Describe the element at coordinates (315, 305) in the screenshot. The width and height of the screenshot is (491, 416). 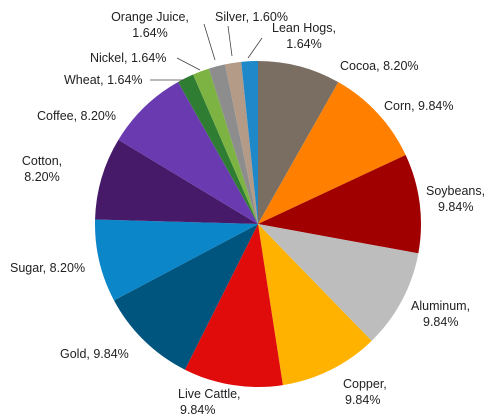
I see `pie-slice-copper` at that location.